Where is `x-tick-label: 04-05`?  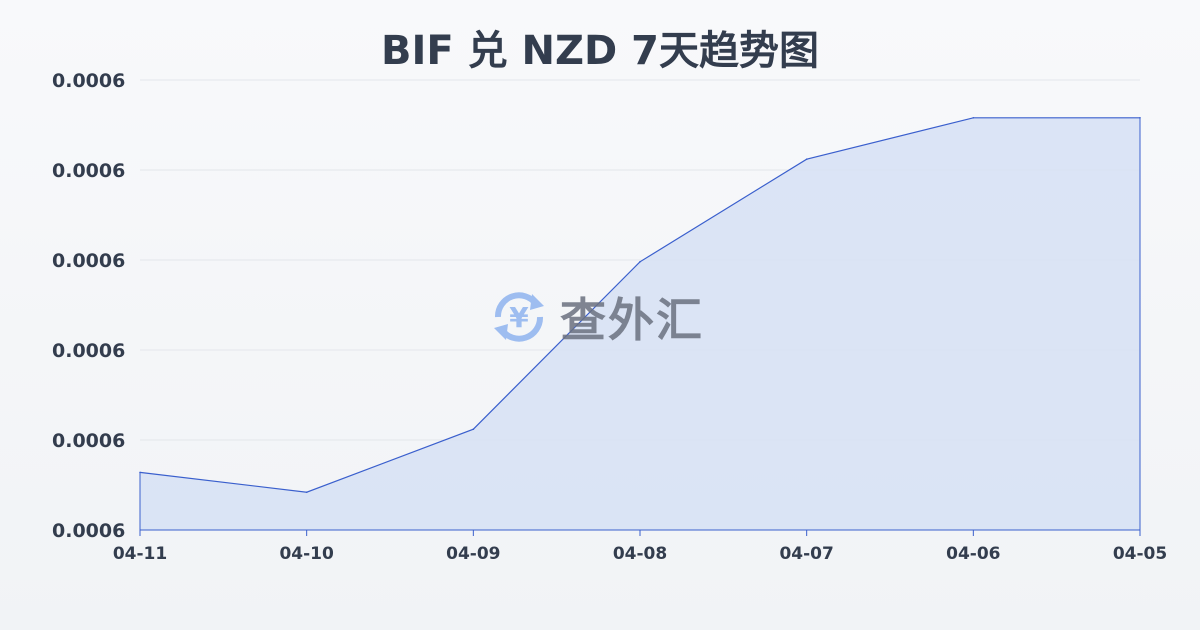 x-tick-label: 04-05 is located at coordinates (1140, 554).